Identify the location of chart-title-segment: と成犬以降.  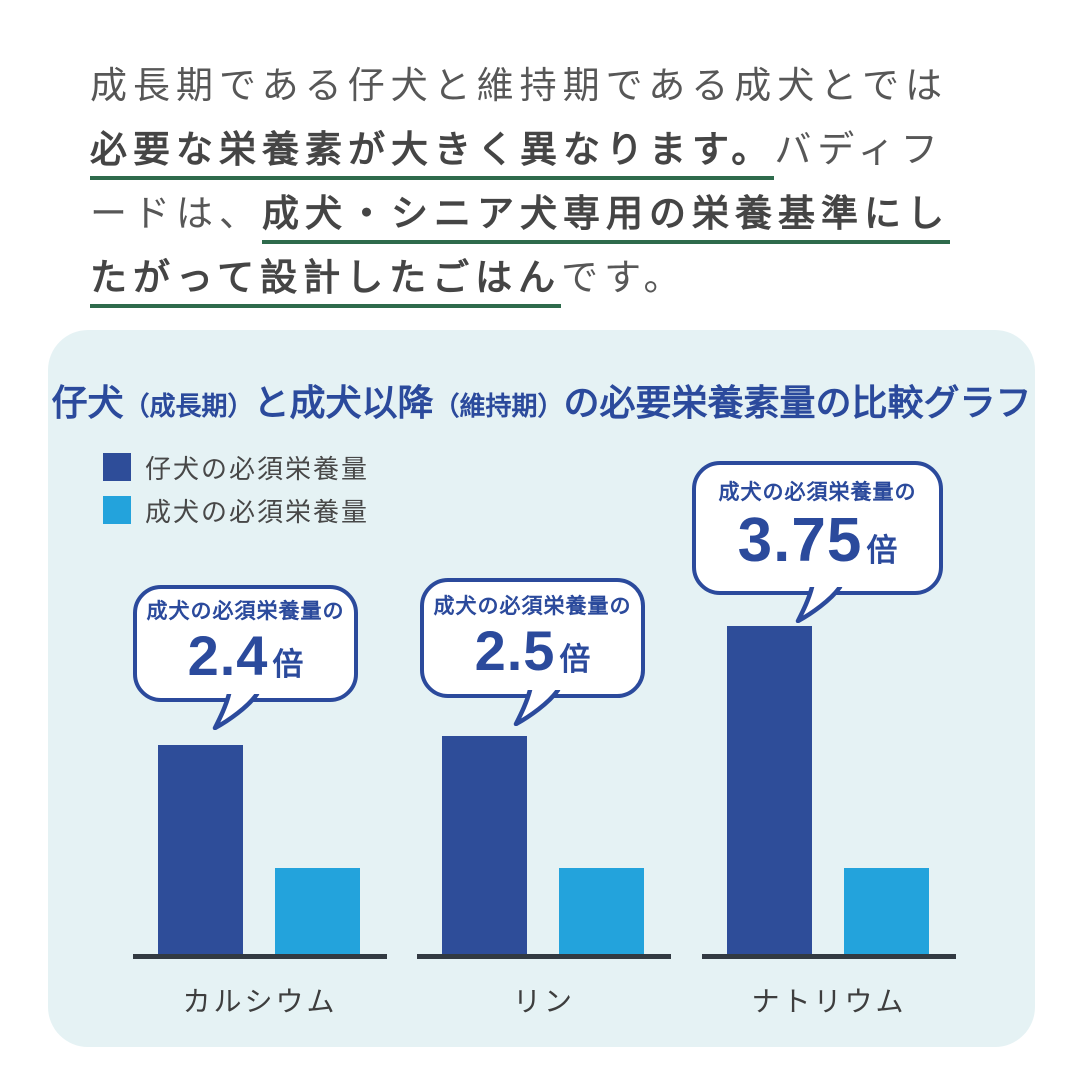
(343, 403).